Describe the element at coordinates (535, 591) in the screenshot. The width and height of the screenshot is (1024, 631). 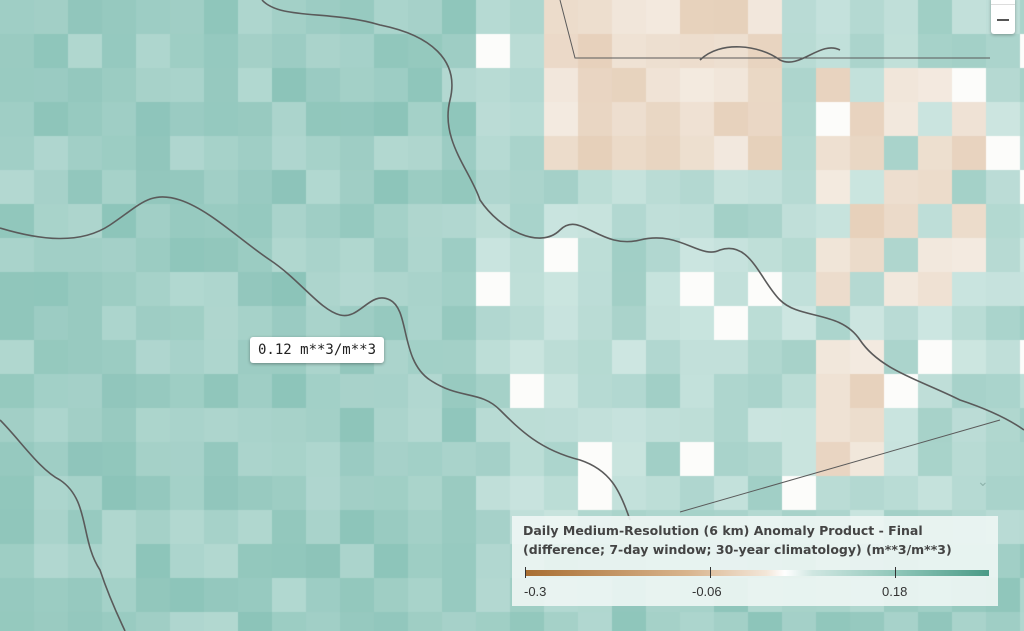
I see `tick-label: -0.3` at that location.